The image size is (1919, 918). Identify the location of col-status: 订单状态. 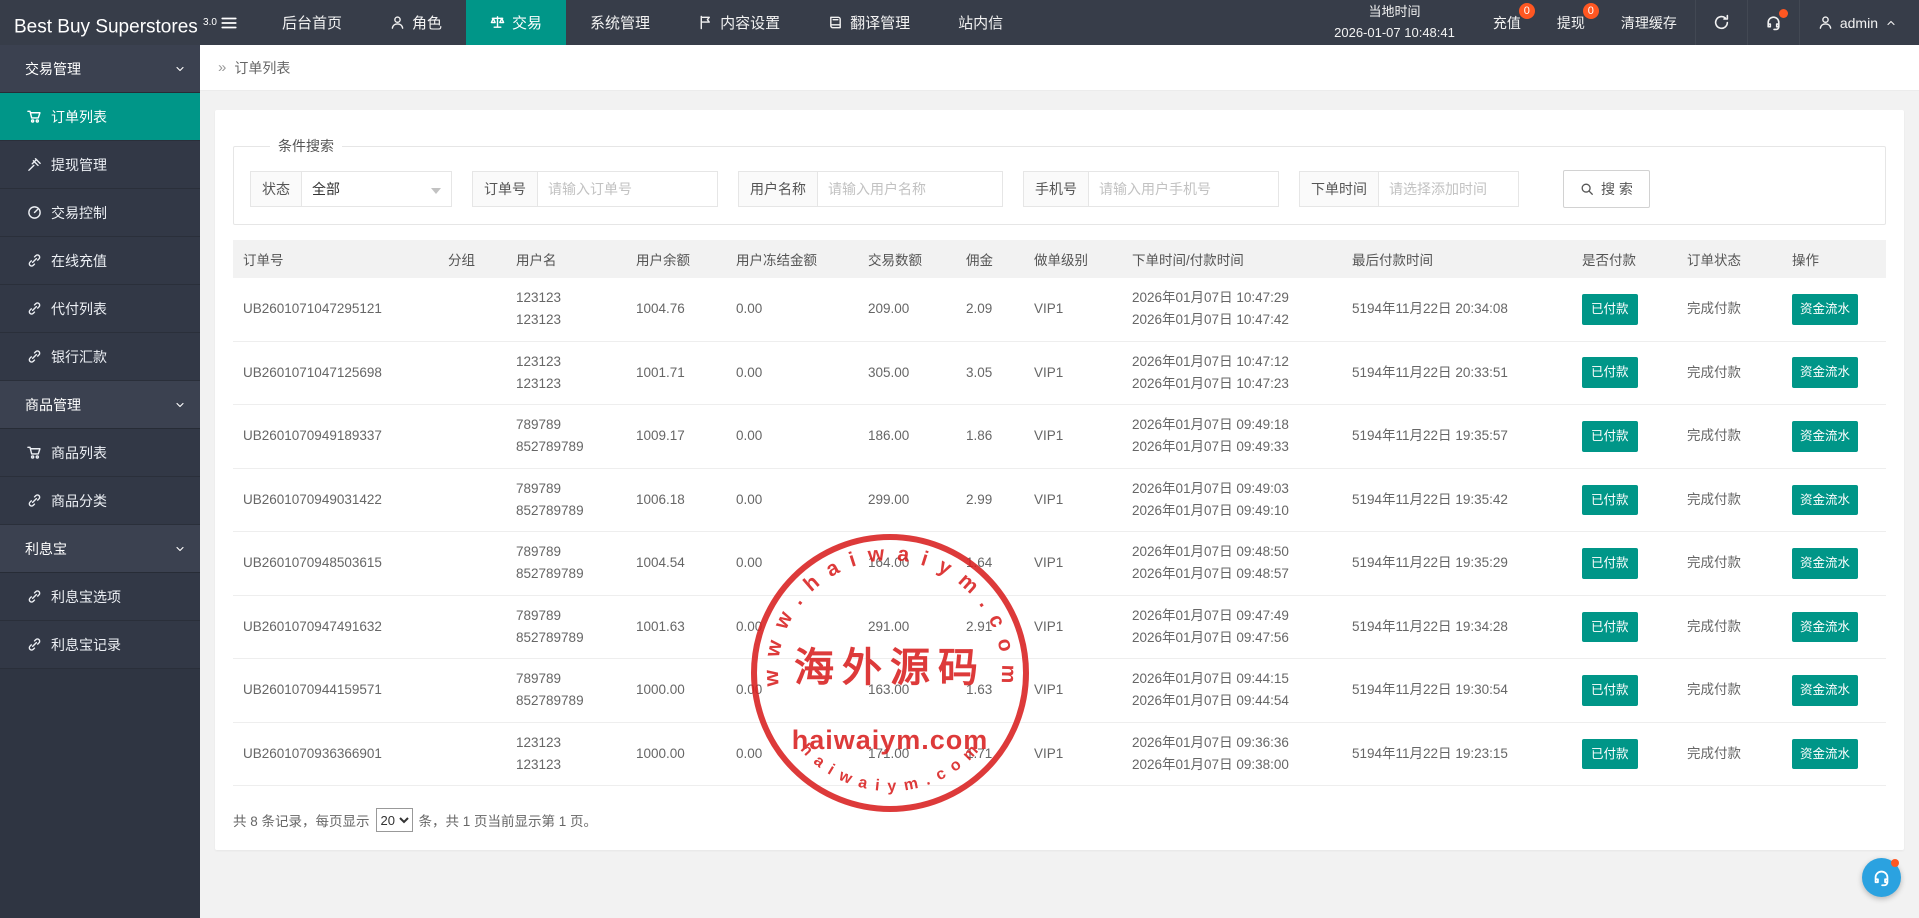
(1729, 259).